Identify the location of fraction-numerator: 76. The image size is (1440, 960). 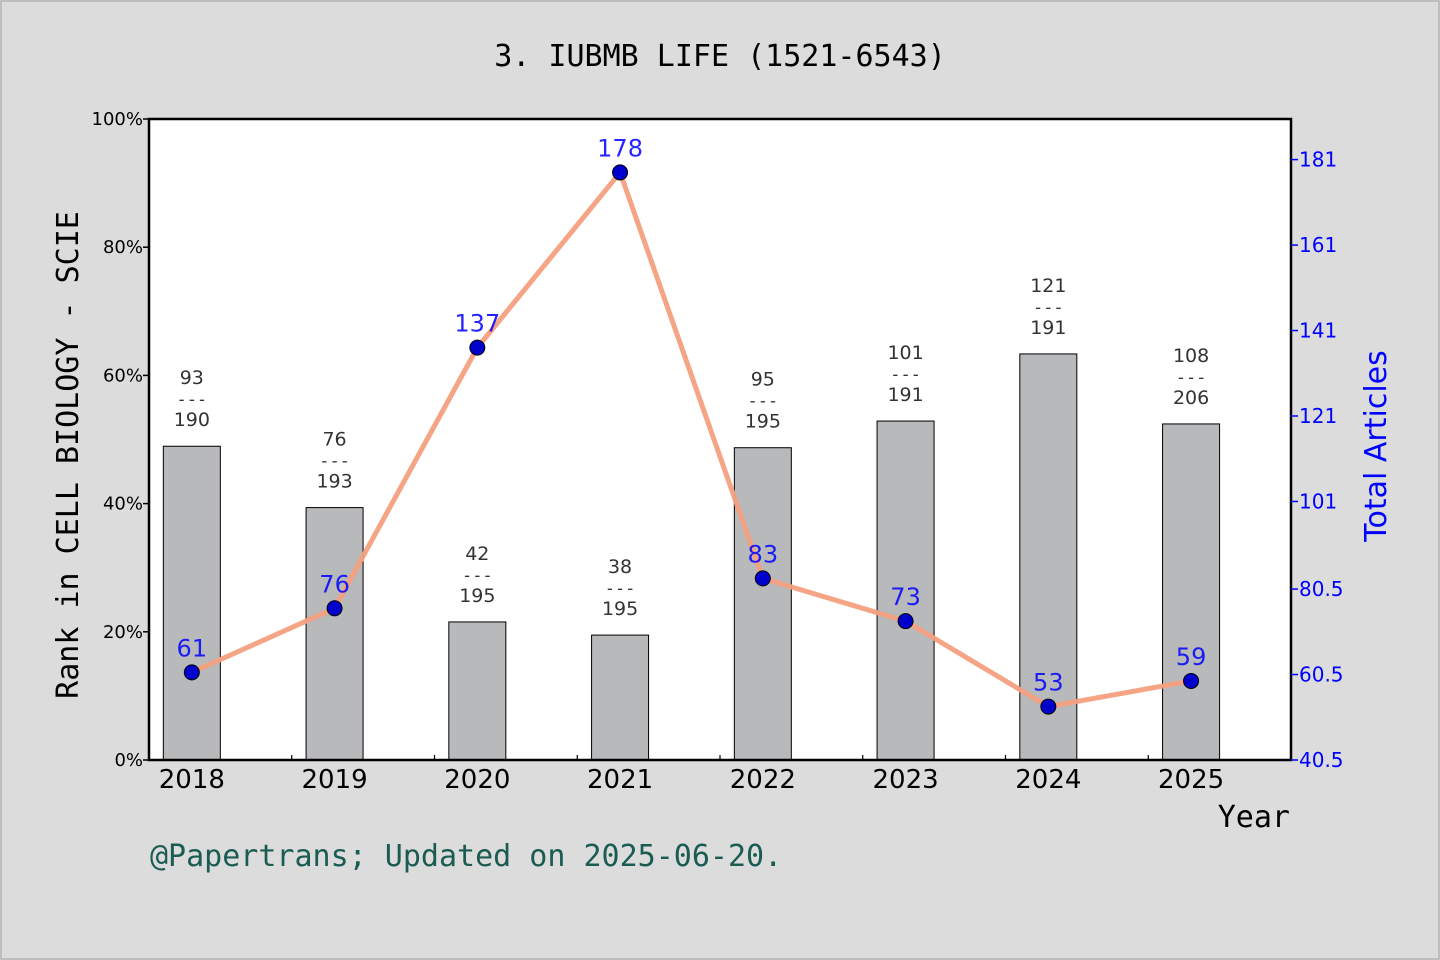
(334, 440).